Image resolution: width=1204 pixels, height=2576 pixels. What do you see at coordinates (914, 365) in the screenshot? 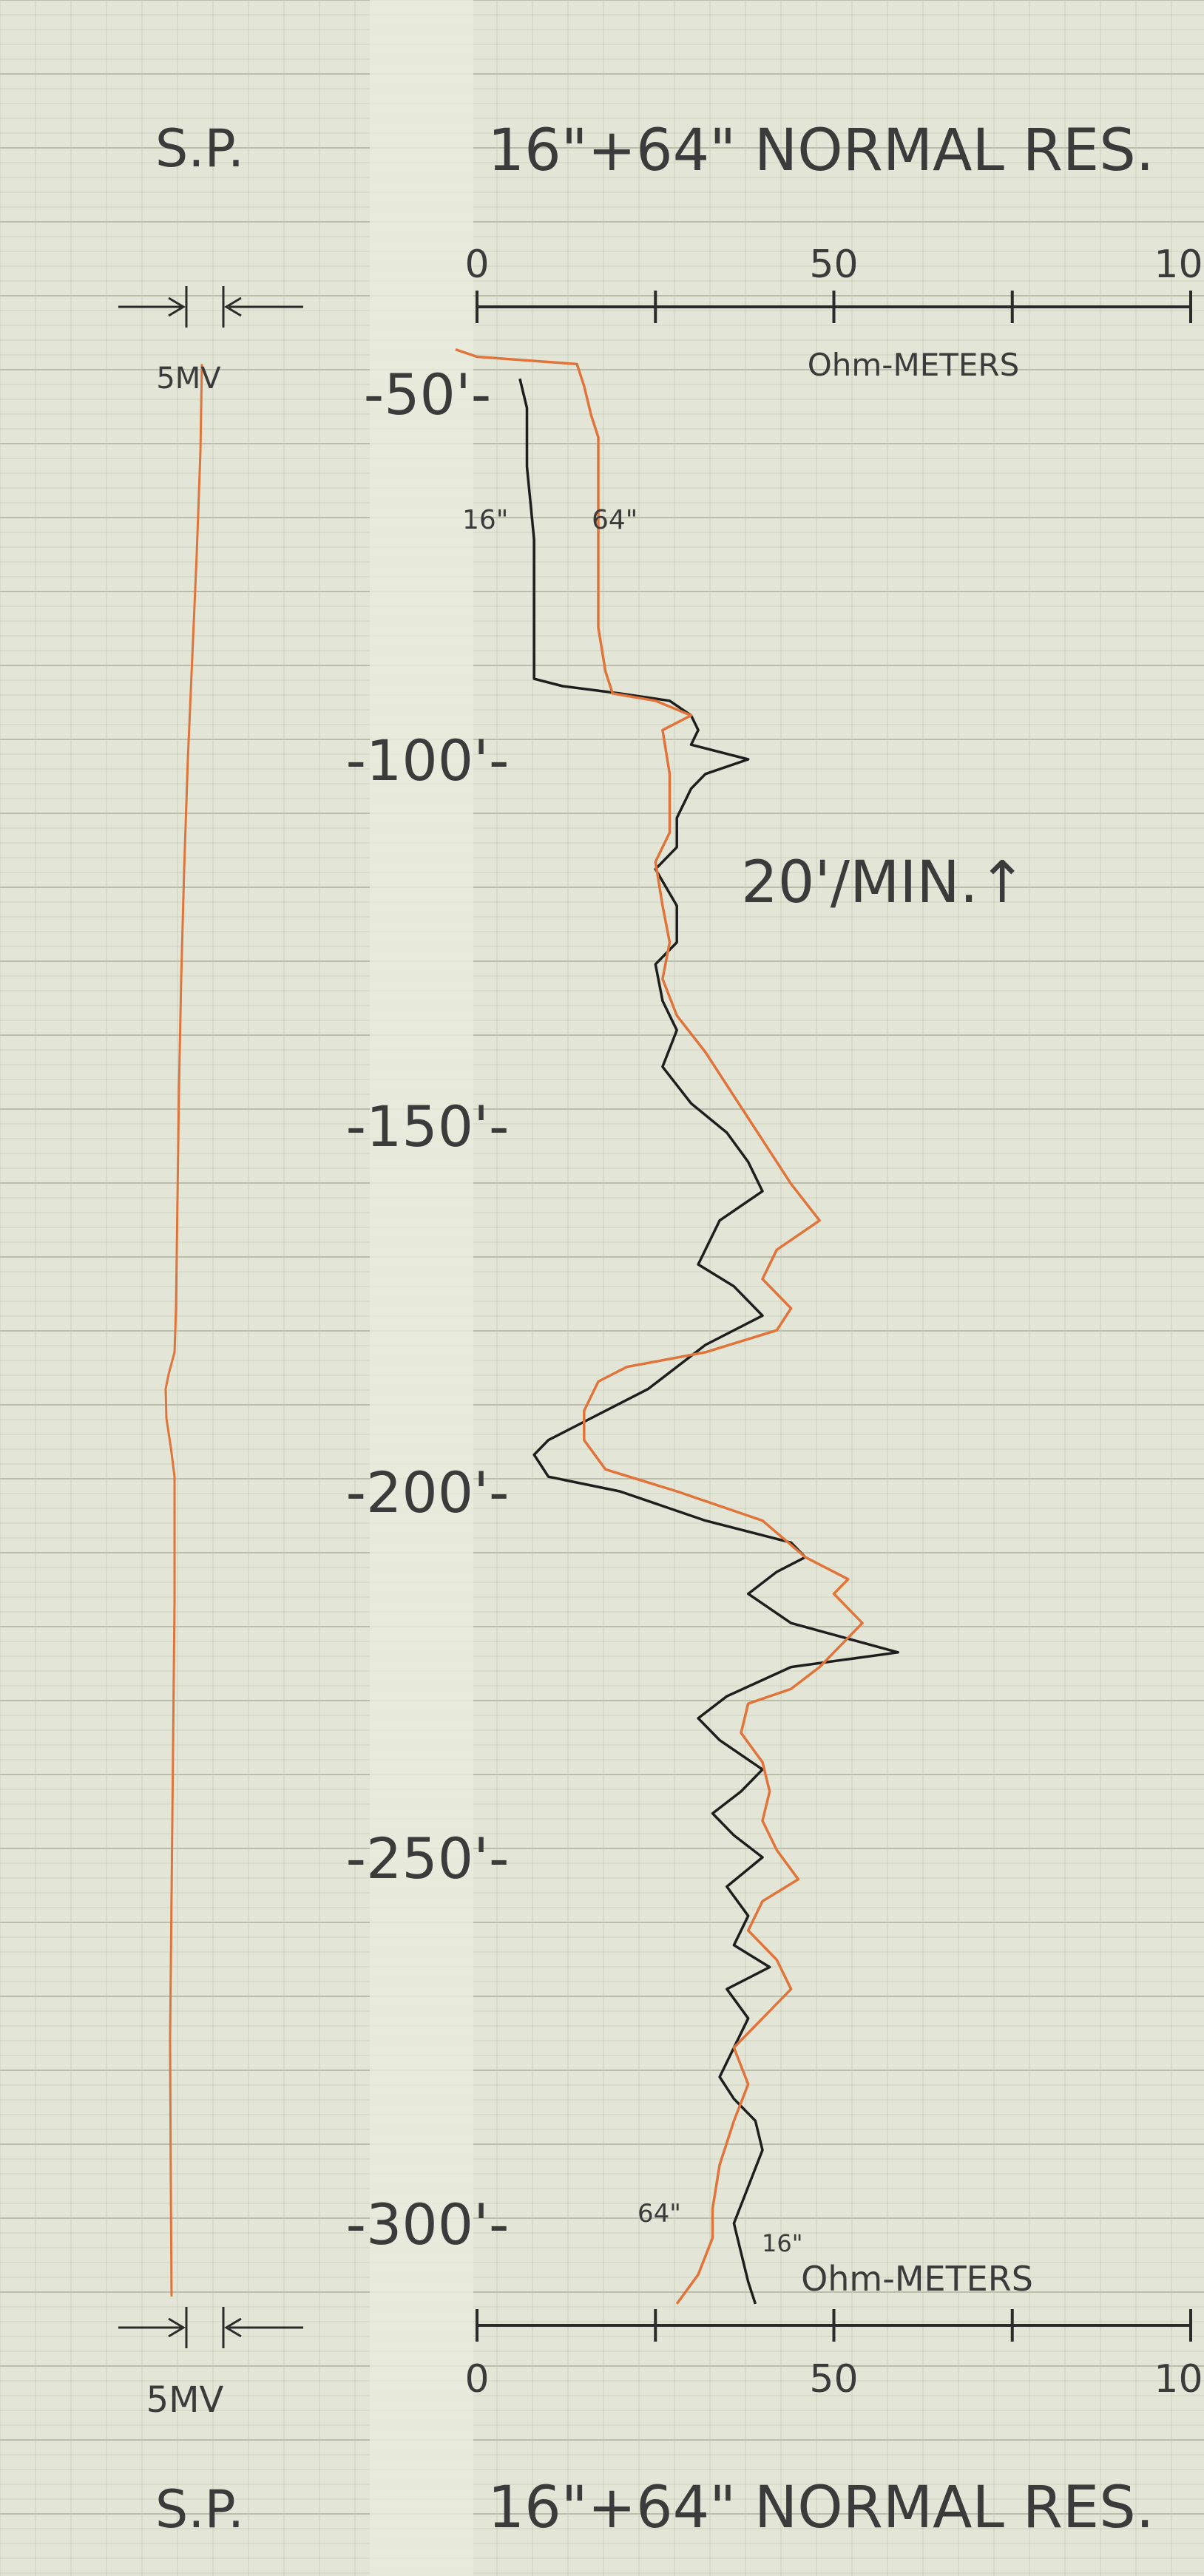
I see `unit-label-top: Ohm-METERS` at bounding box center [914, 365].